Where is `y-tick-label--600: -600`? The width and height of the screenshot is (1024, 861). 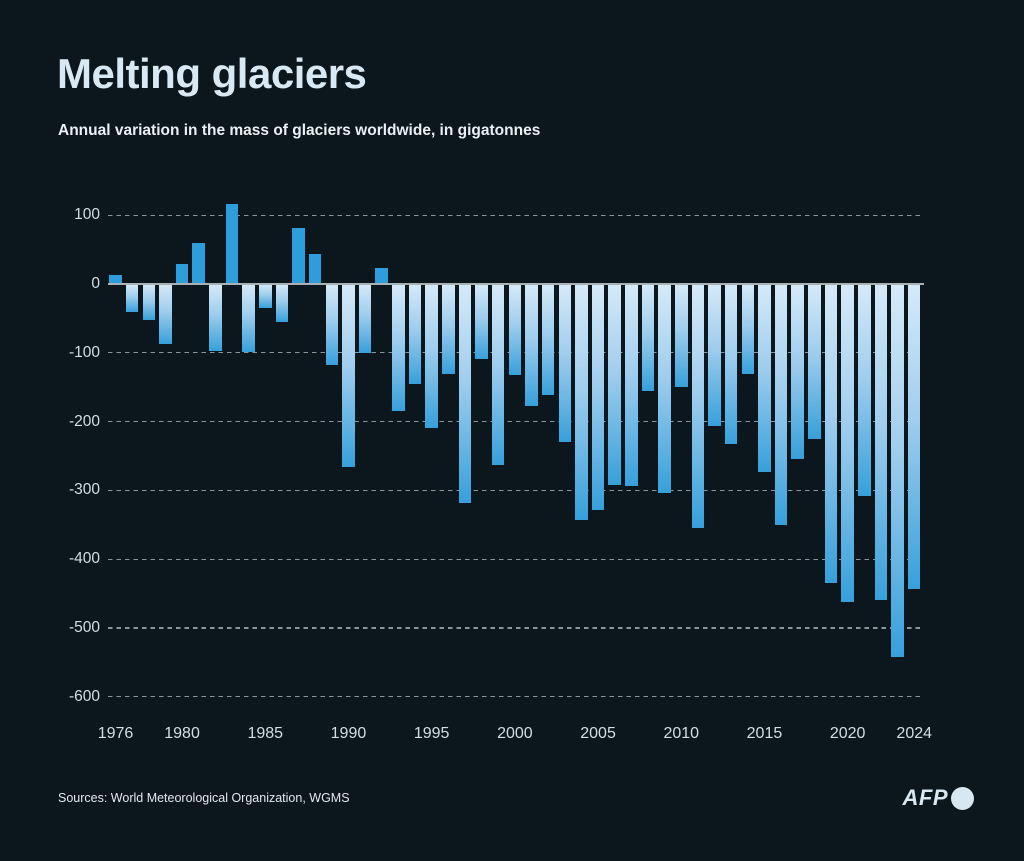
y-tick-label--600: -600 is located at coordinates (84, 696).